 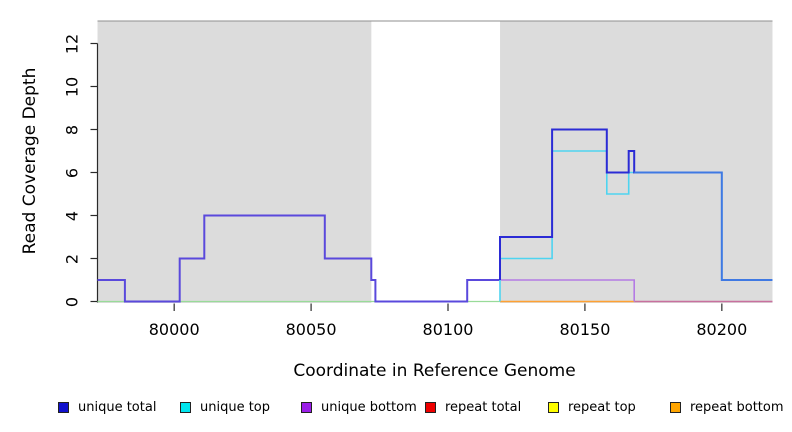 I want to click on x-tick-label: 80000, so click(x=174, y=329).